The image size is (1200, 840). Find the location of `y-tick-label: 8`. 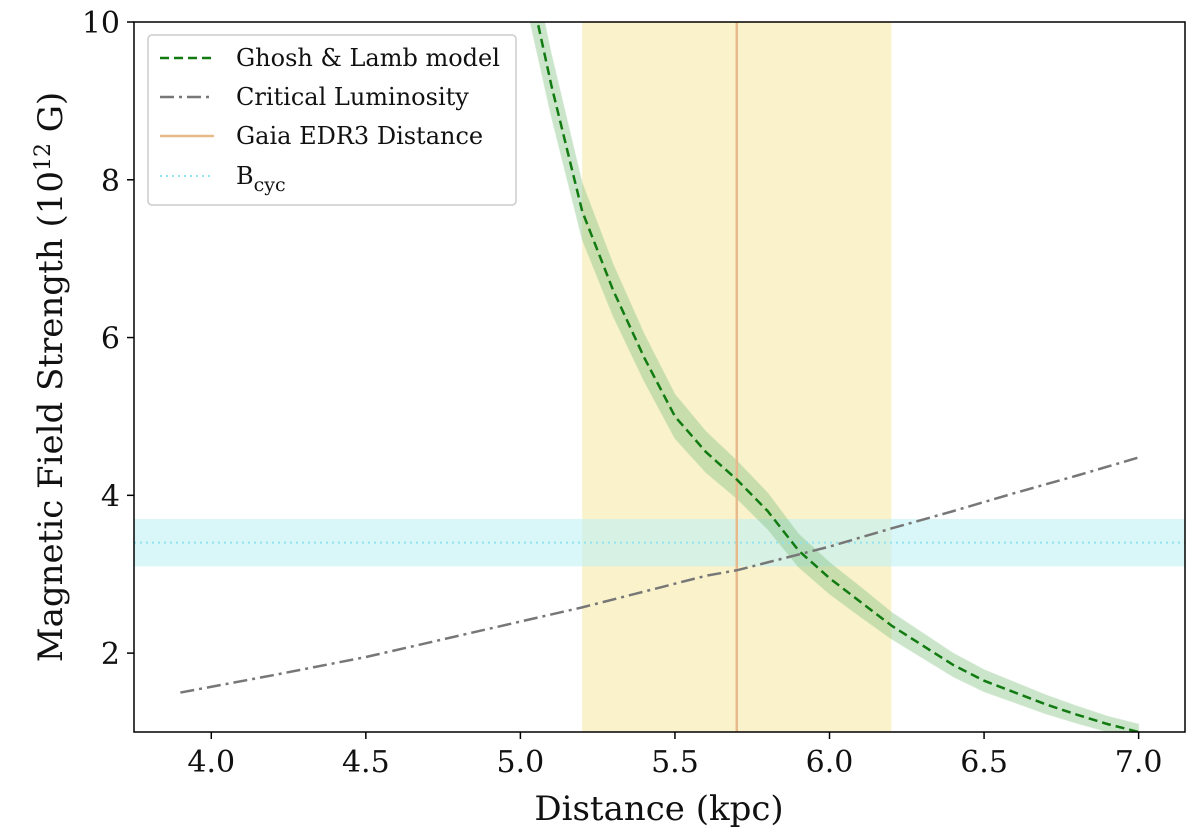

y-tick-label: 8 is located at coordinates (110, 181).